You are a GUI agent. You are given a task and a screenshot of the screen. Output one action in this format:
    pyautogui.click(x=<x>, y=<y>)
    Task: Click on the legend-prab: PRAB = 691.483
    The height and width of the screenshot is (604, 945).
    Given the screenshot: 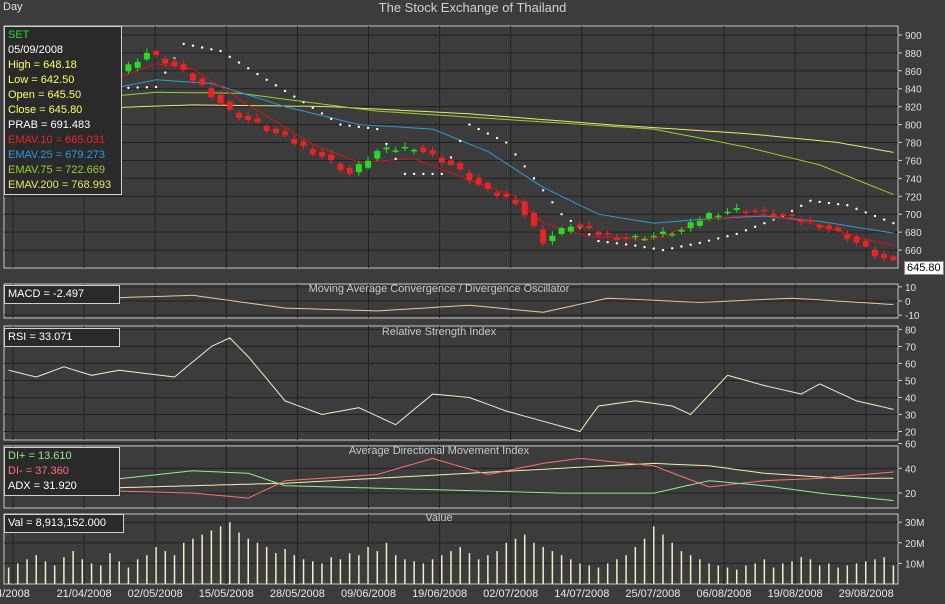 What is the action you would take?
    pyautogui.click(x=49, y=125)
    